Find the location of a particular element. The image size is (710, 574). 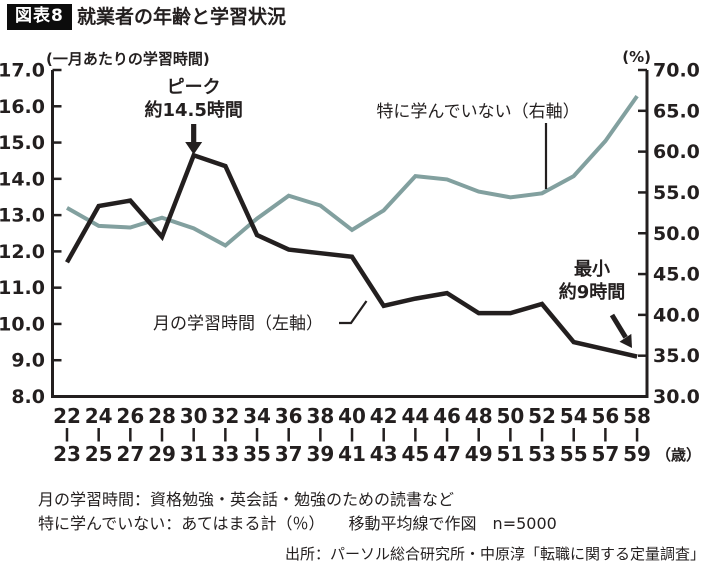

right-axis-tick-label: 55.0 is located at coordinates (676, 193).